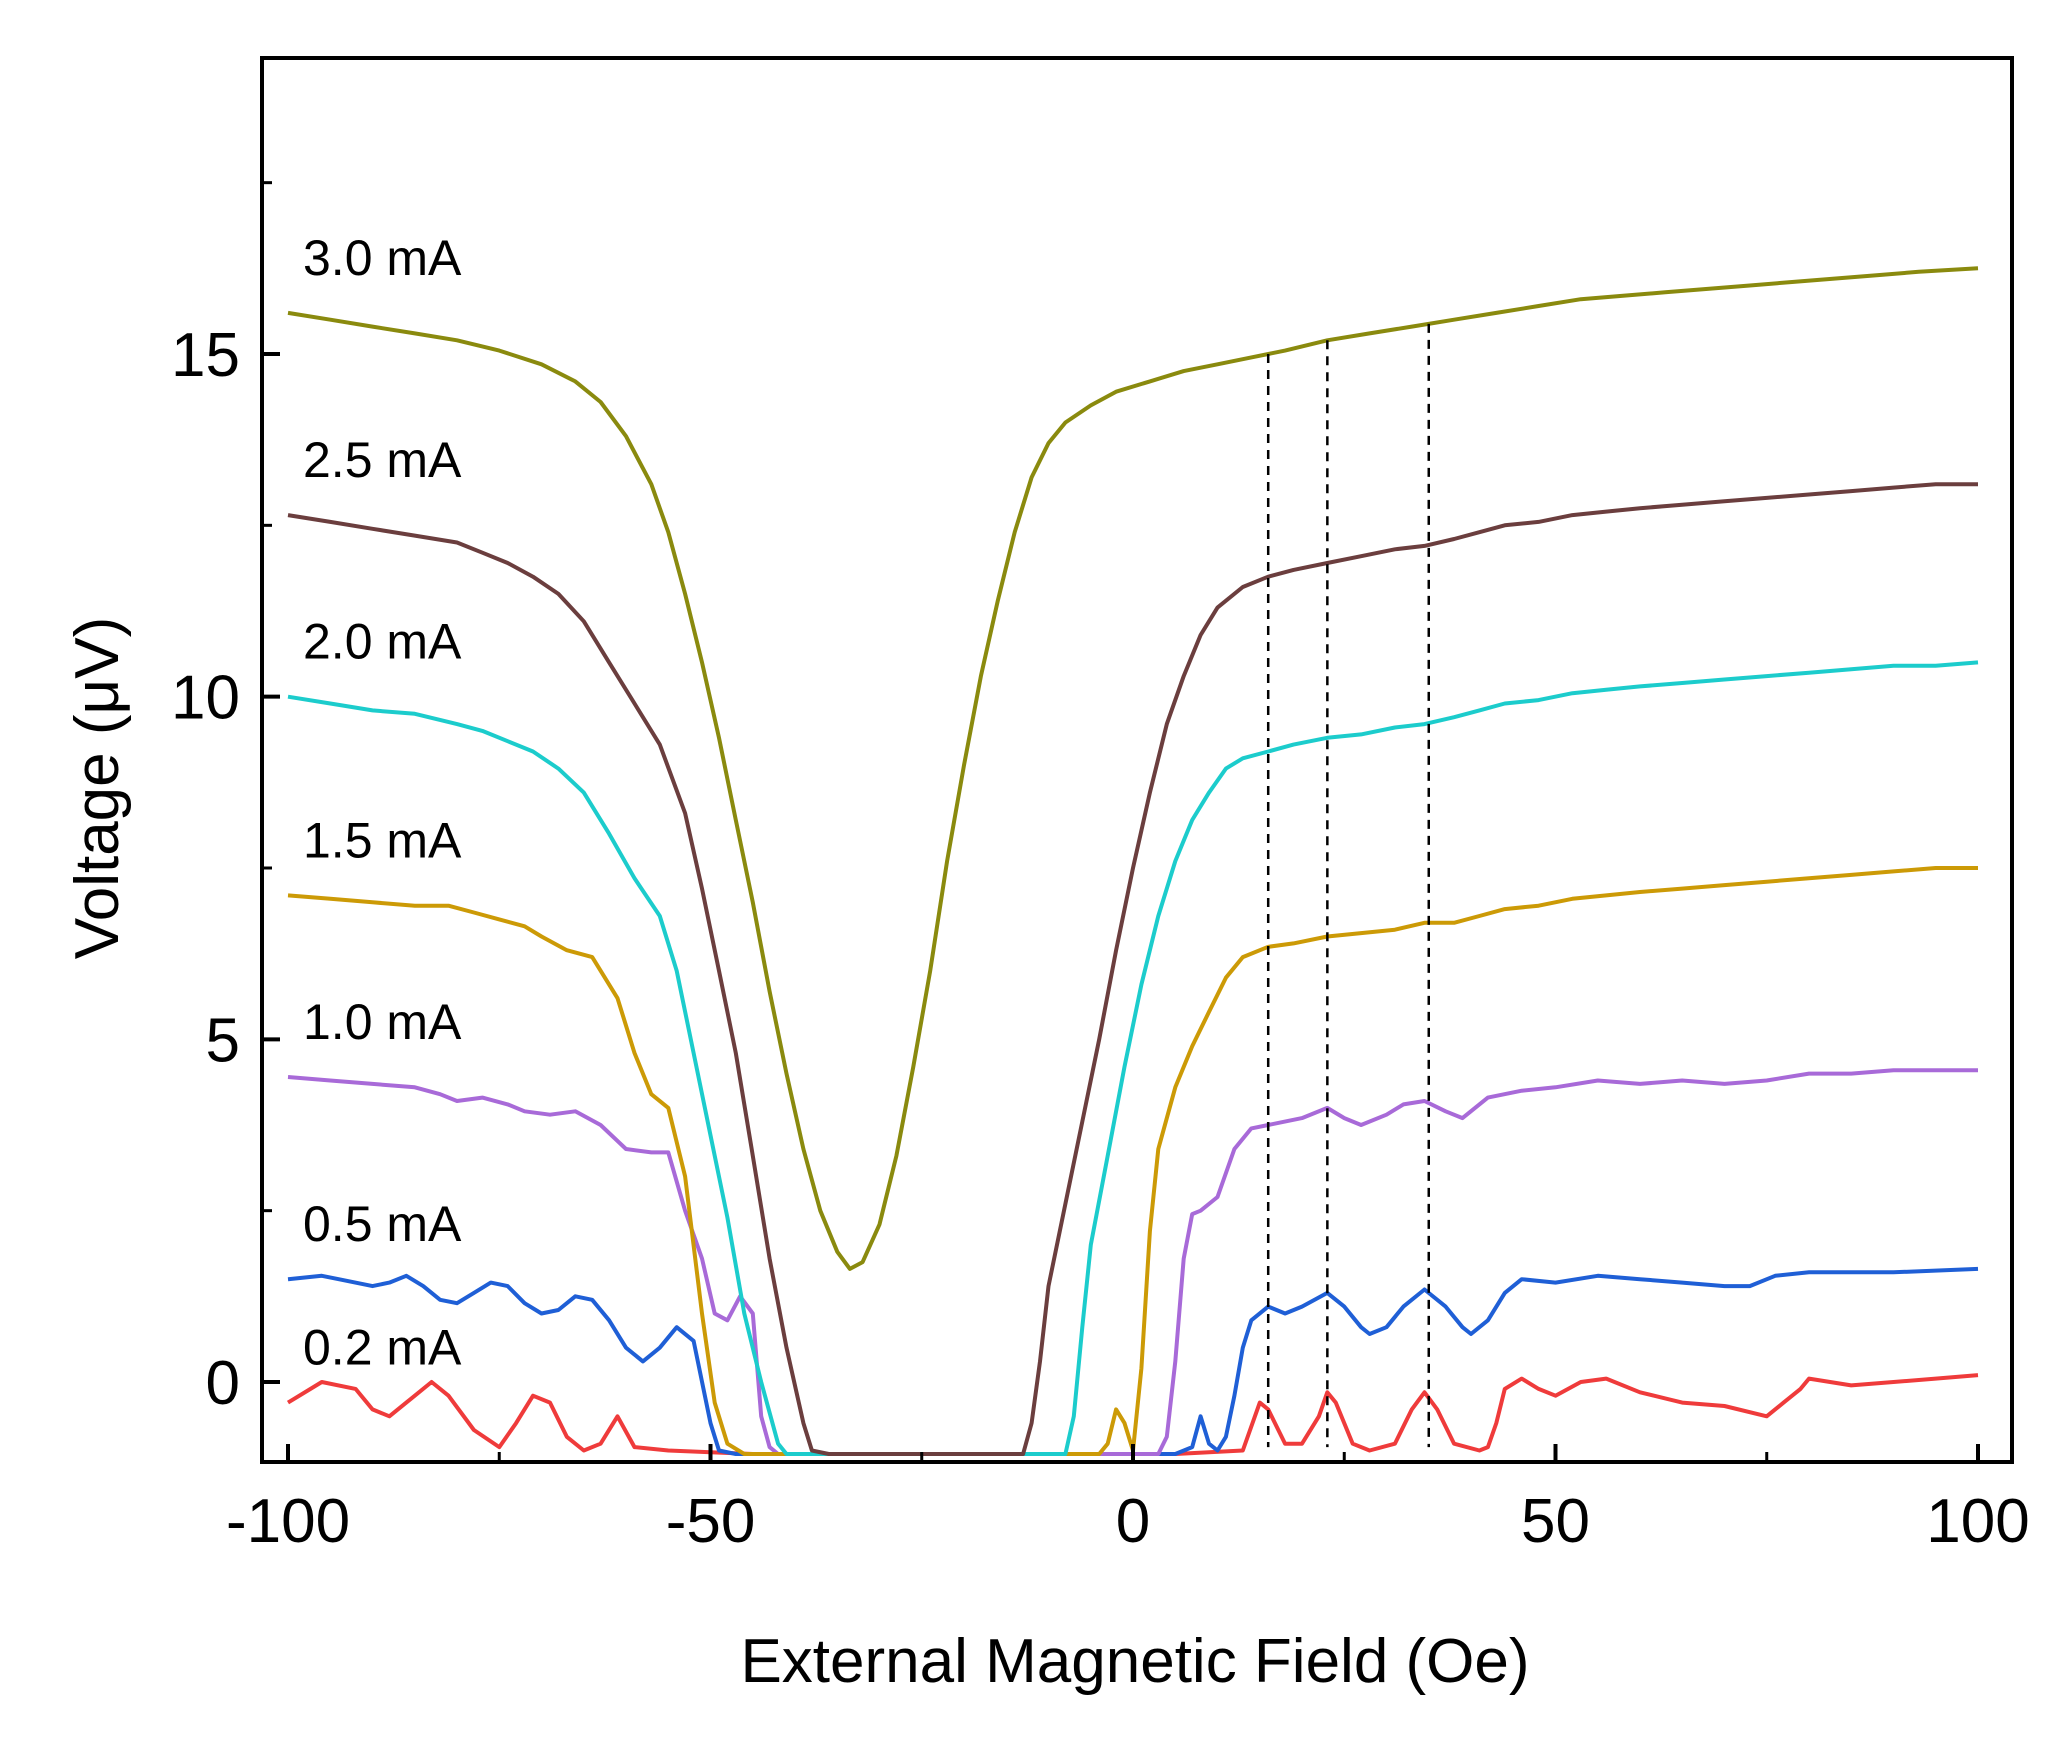 This screenshot has height=1754, width=2050. What do you see at coordinates (1133, 1361) in the screenshot?
I see `series-line-0-5-ma` at bounding box center [1133, 1361].